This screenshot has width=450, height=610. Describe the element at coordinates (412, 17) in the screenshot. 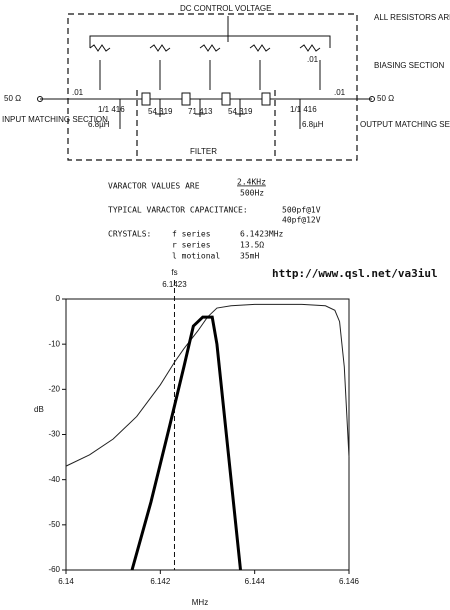

I see `label: ALL RESISTORS ARE 100K` at that location.